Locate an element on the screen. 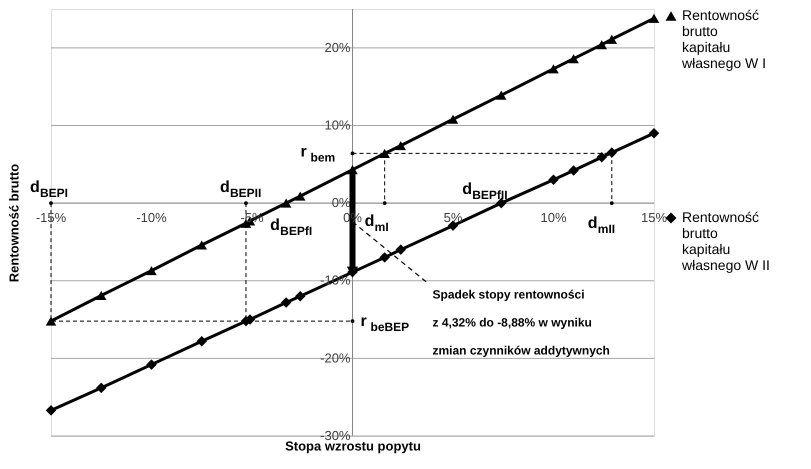 The height and width of the screenshot is (469, 811). y-axis-title: Rentowność brutto is located at coordinates (14, 223).